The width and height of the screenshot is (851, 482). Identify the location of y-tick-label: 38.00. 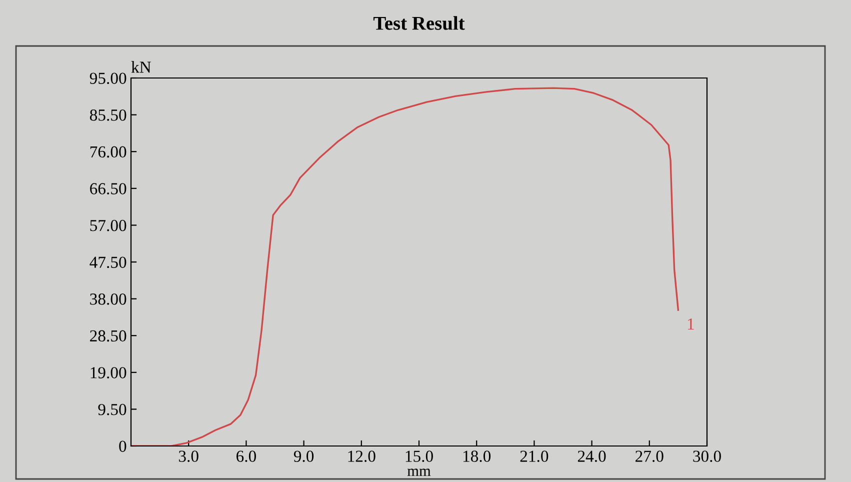
(108, 299).